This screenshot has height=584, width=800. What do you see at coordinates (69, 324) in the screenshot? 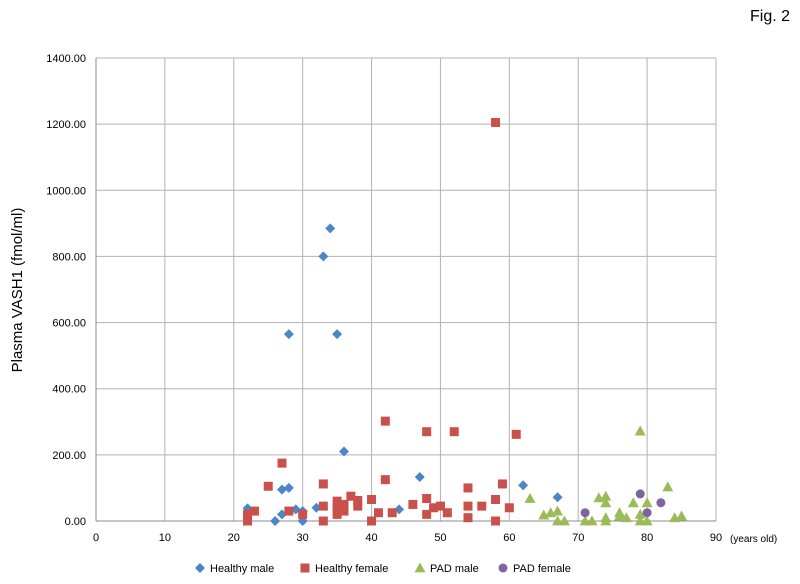
I see `y-tick-label: 600.00` at bounding box center [69, 324].